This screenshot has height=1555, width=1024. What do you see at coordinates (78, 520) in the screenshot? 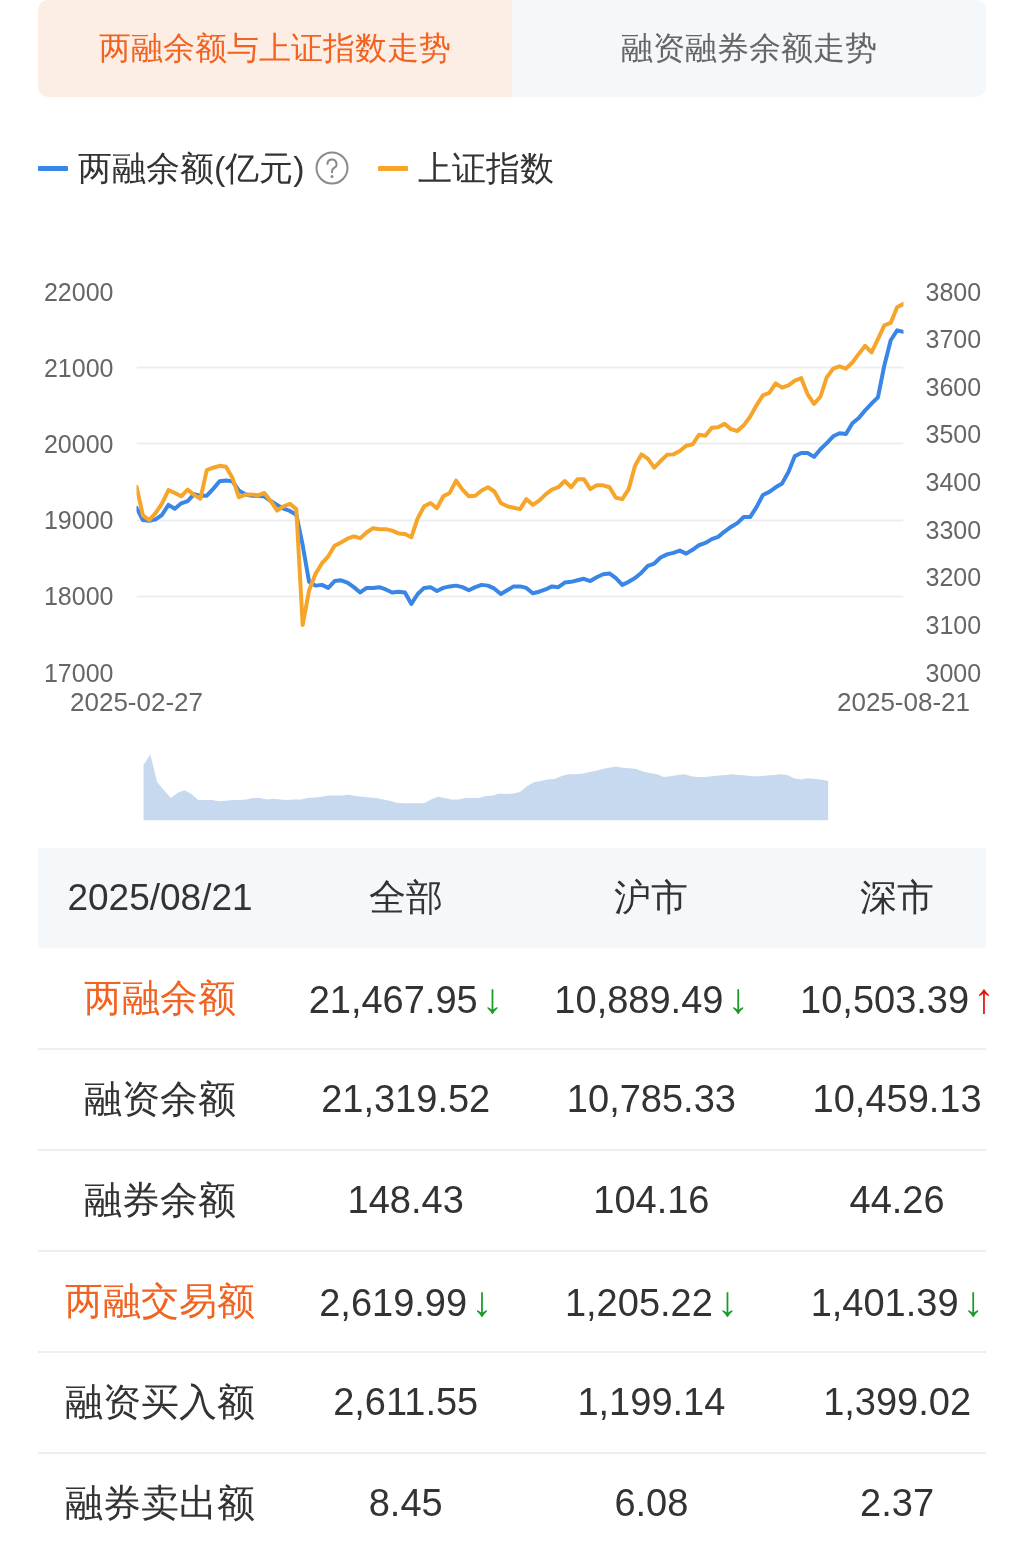
I see `y-tick-label: 19000` at bounding box center [78, 520].